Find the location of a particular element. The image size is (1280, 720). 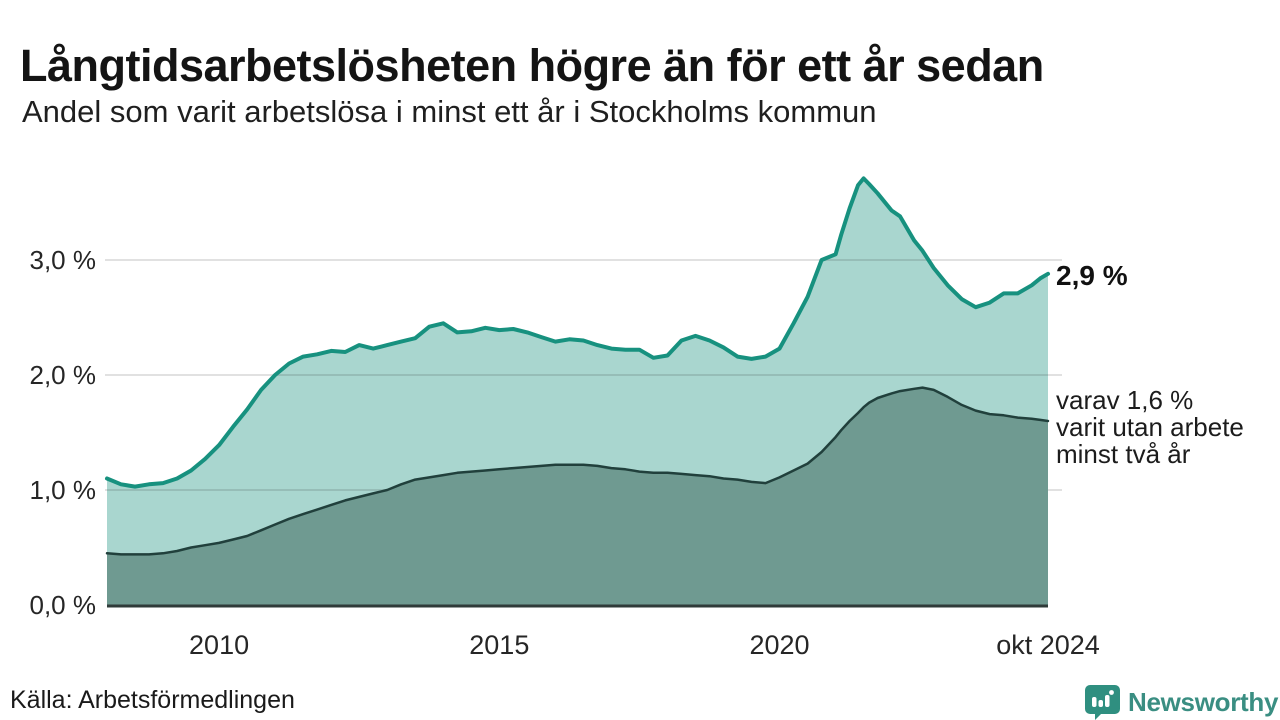

newsworthy-speech-bubble-bar-chart-icon is located at coordinates (1102, 702).